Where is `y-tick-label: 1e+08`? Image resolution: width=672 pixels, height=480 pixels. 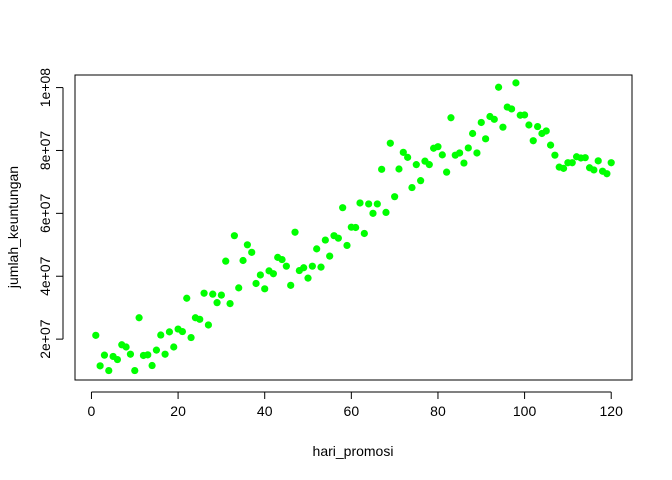 y-tick-label: 1e+08 is located at coordinates (45, 88).